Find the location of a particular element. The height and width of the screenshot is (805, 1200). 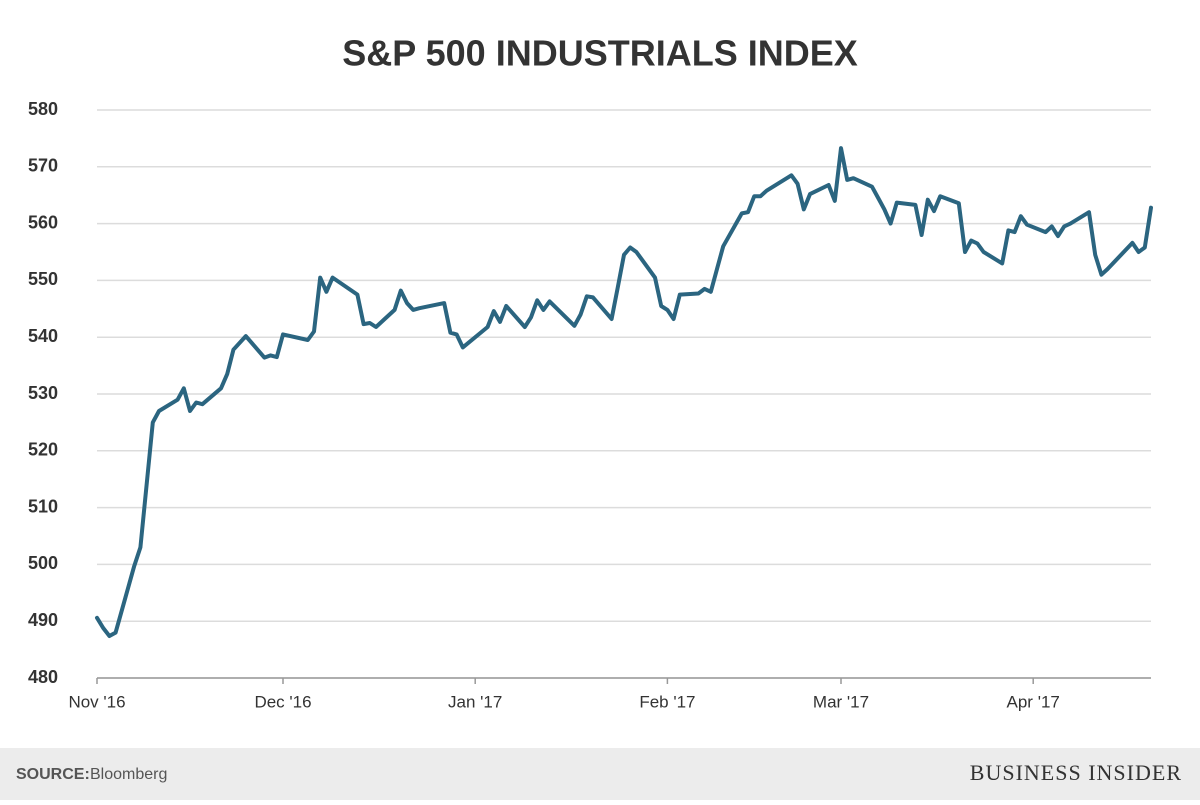

y-tick-label: 490 is located at coordinates (43, 620).